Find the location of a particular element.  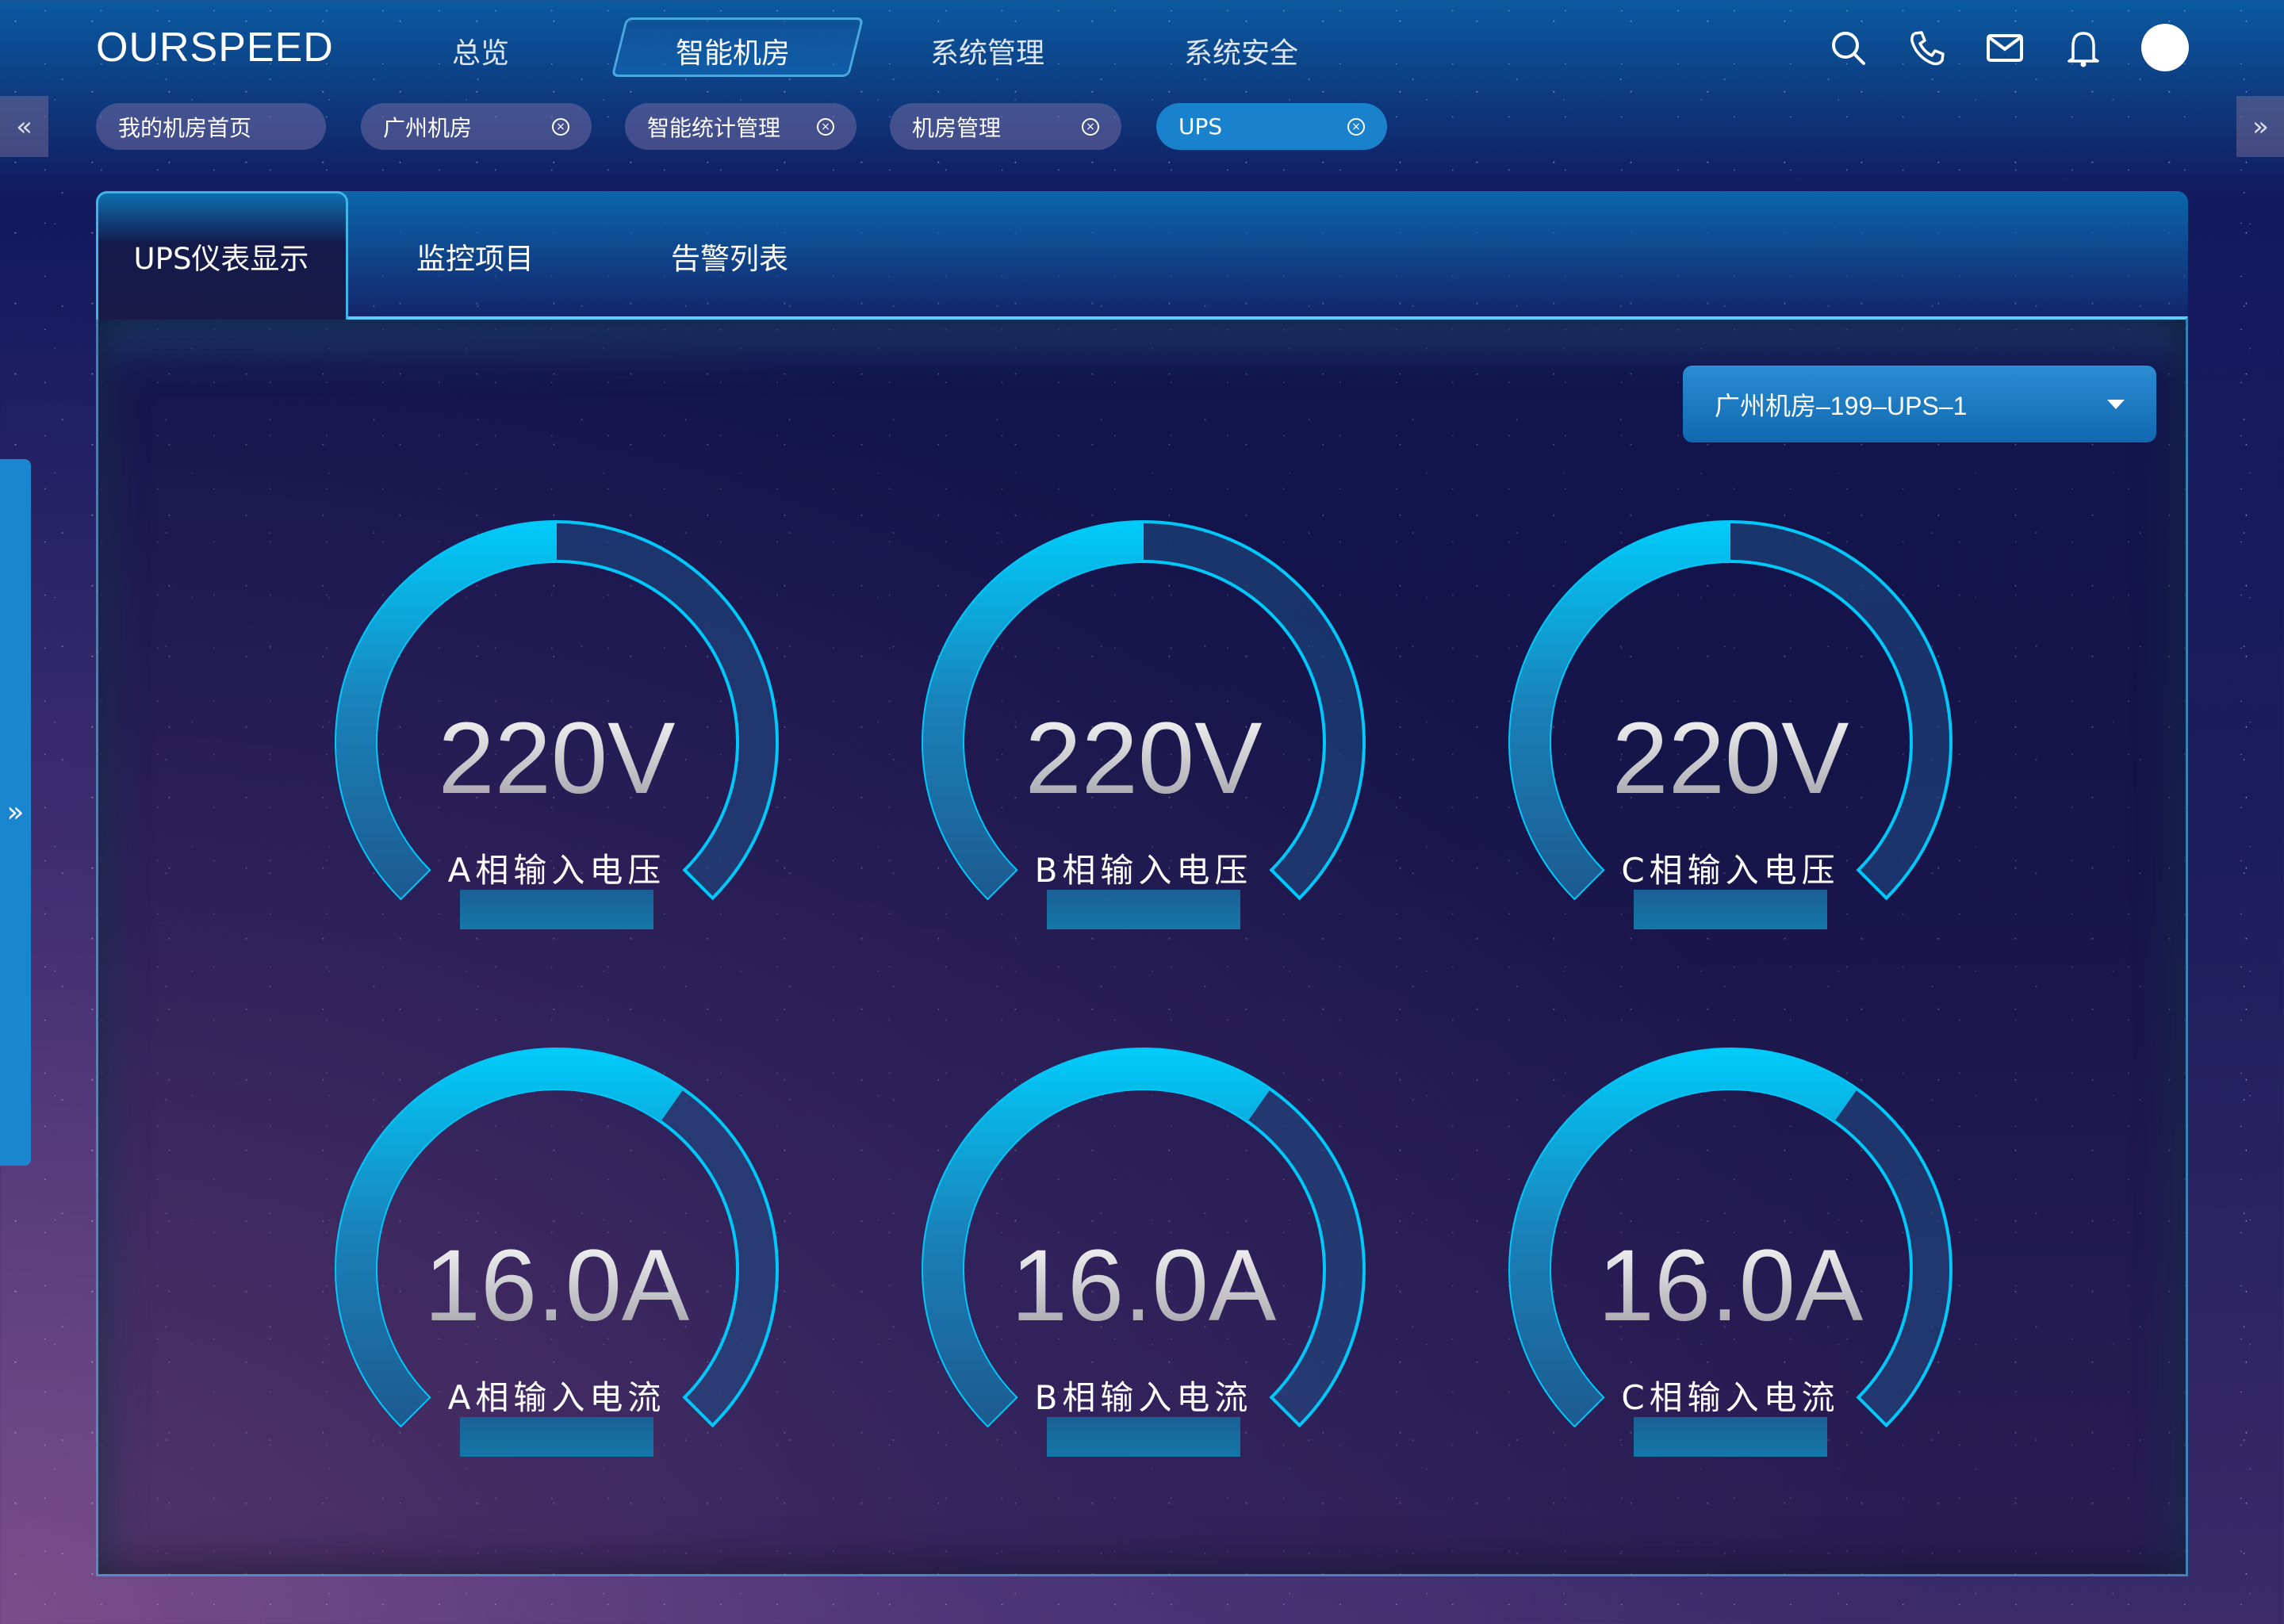

tab-ups: UPS × is located at coordinates (1271, 126).